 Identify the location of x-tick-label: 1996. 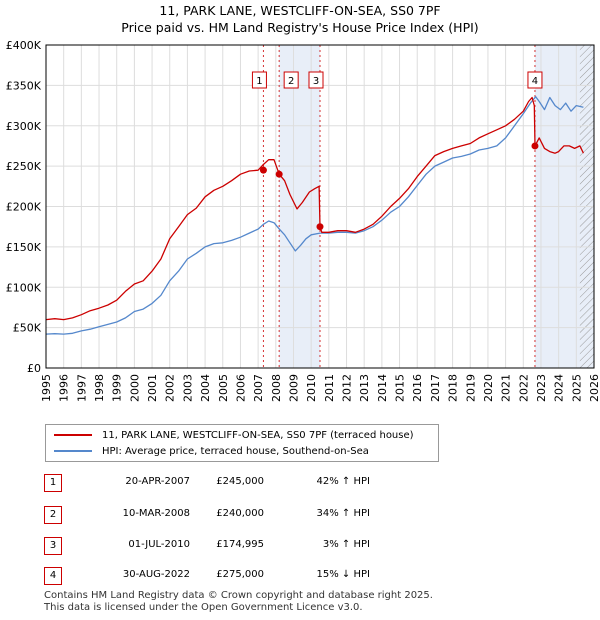
(64, 388).